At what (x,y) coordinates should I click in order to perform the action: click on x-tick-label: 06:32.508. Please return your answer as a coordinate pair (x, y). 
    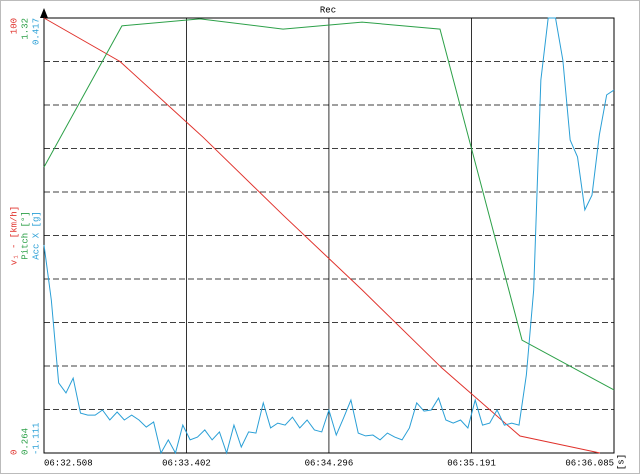
    Looking at the image, I should click on (68, 463).